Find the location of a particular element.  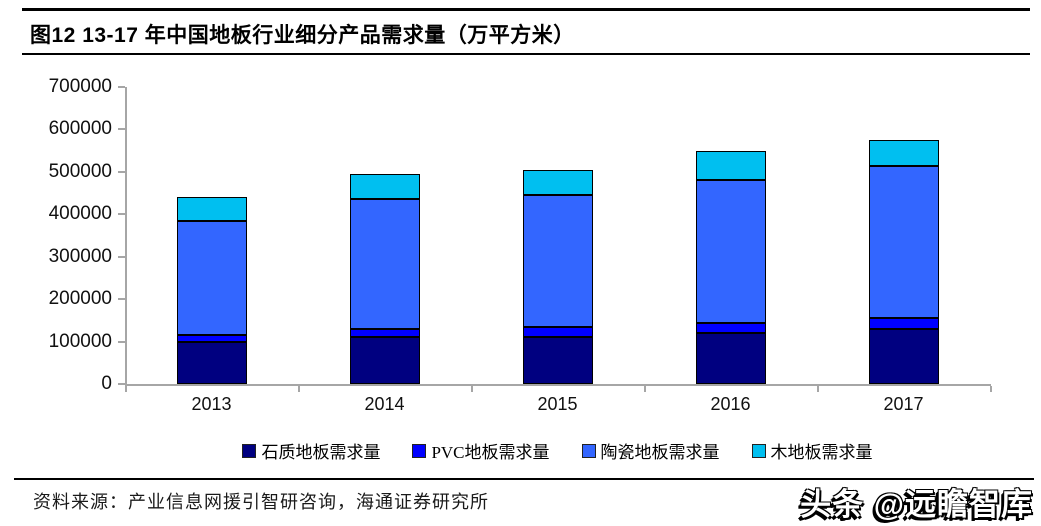

x-axis-tick-label: 2016 is located at coordinates (730, 404).